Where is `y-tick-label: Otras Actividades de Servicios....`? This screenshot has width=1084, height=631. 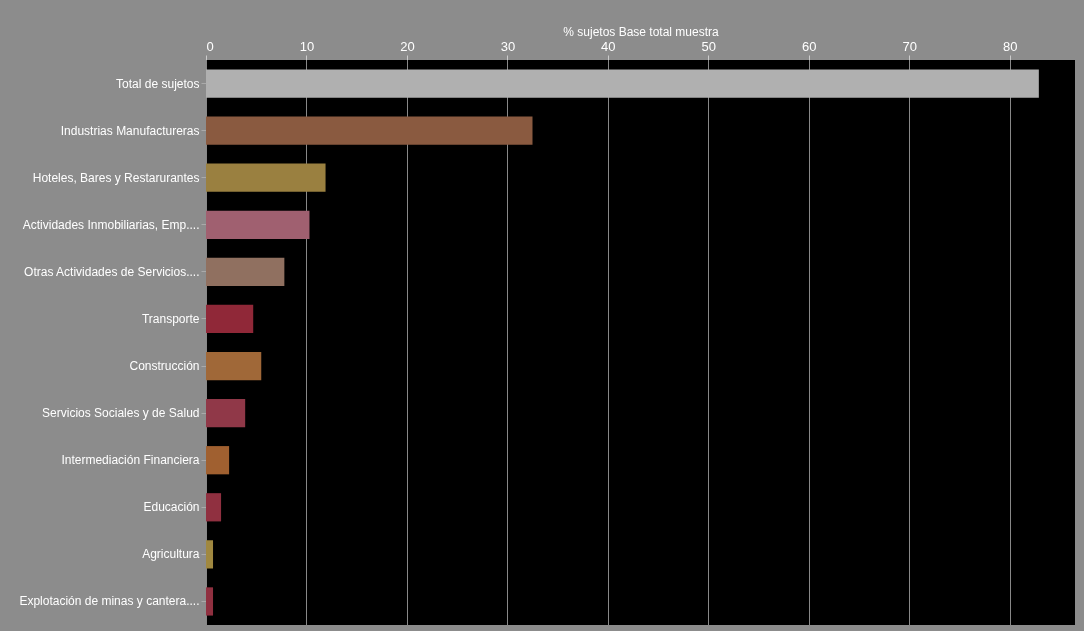 y-tick-label: Otras Actividades de Servicios.... is located at coordinates (112, 271).